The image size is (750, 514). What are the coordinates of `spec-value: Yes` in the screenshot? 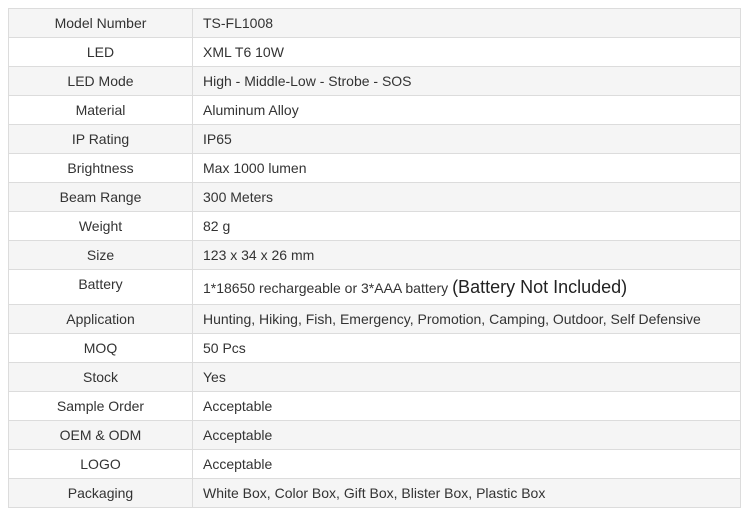 It's located at (466, 377).